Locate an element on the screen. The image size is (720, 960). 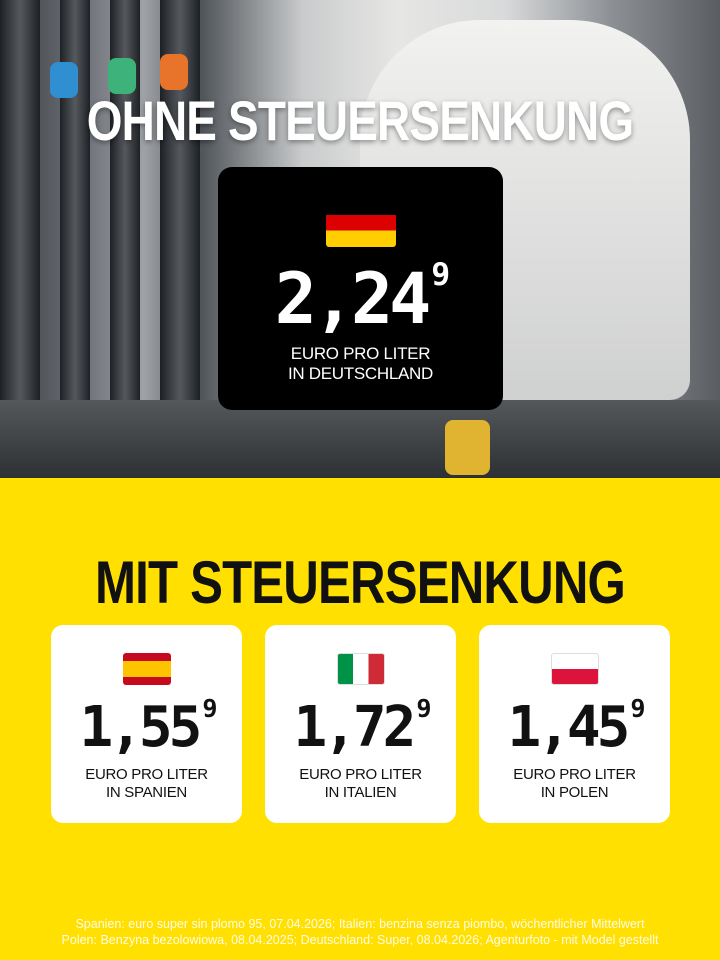
spain-price-card: 1,55 9 EURO PRO LITER IN SPANIEN is located at coordinates (146, 724).